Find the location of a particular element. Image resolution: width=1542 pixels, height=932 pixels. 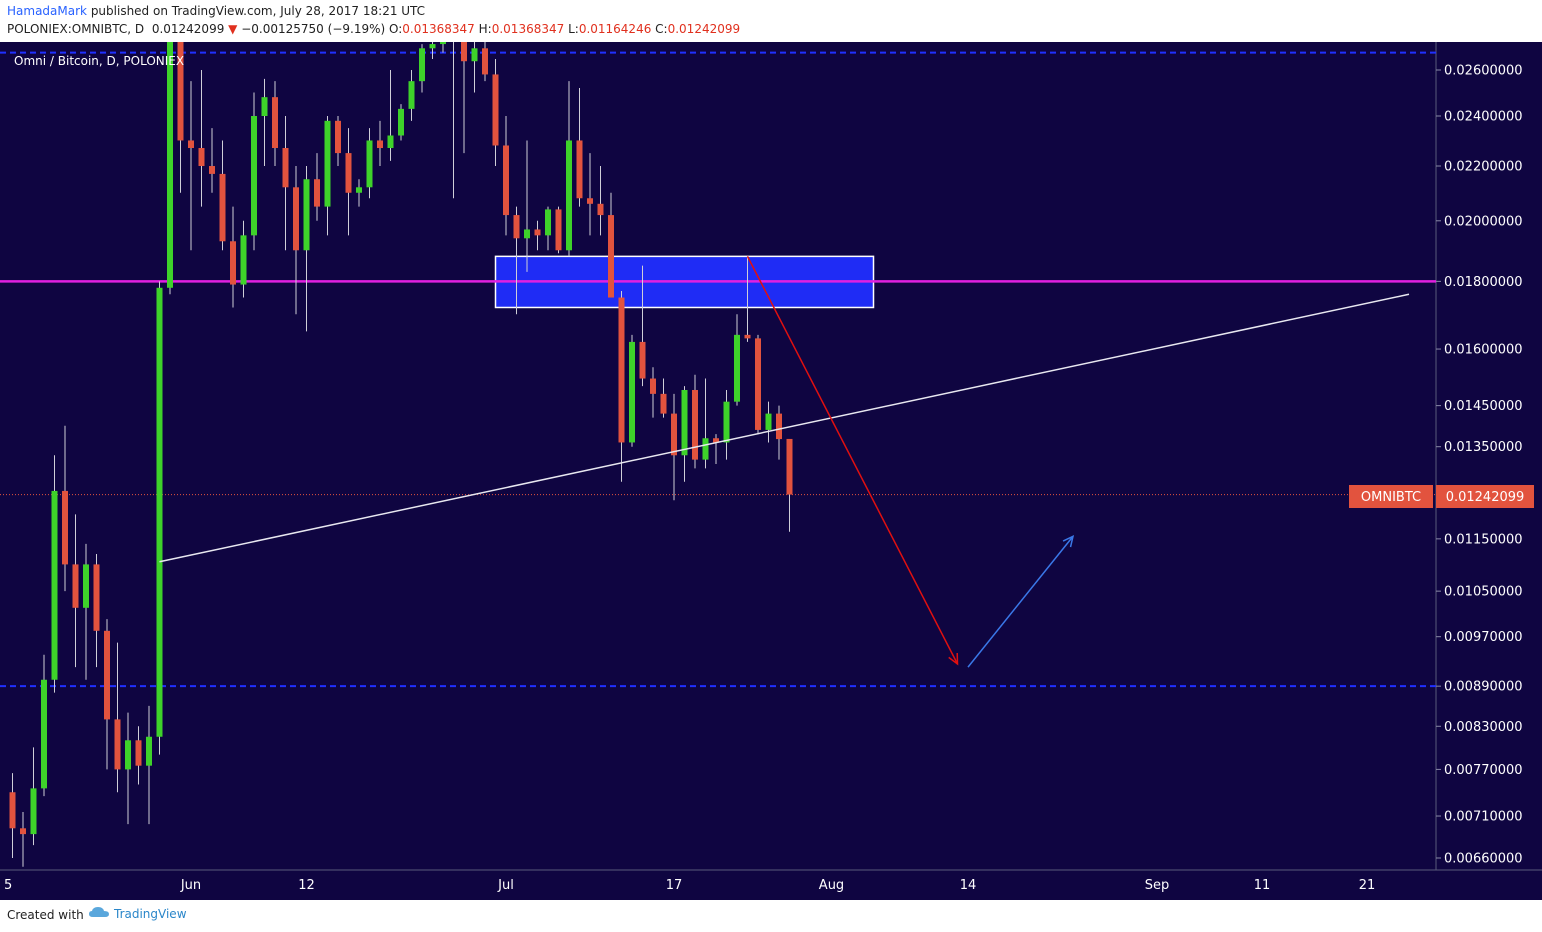

x-tick-label: Jul is located at coordinates (505, 885).